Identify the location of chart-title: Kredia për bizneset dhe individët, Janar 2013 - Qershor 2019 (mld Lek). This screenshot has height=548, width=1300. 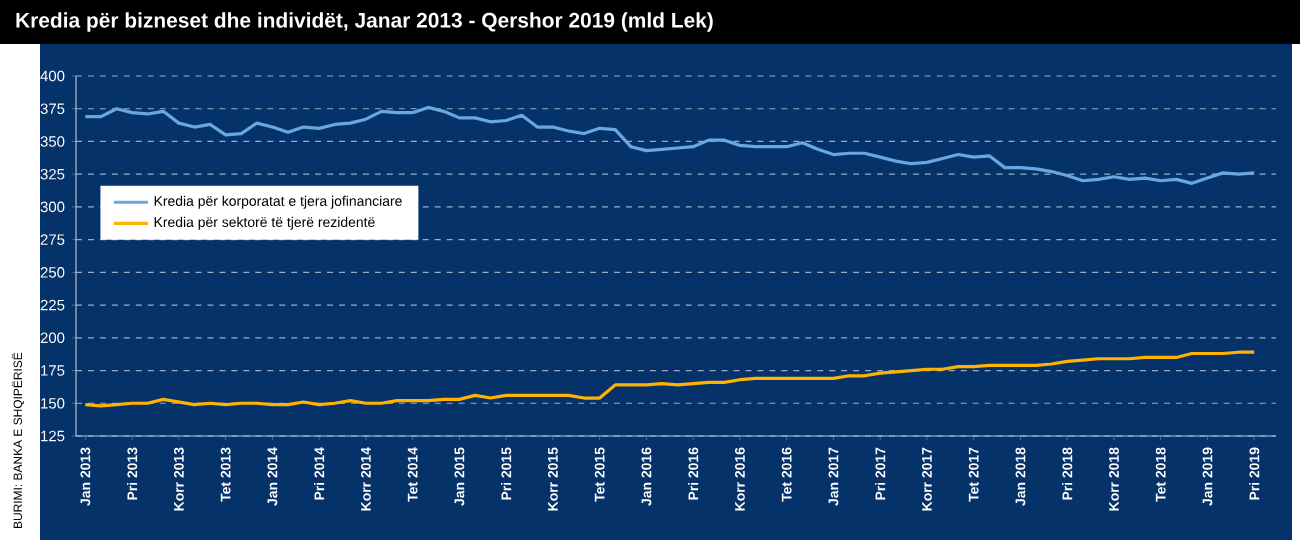
(364, 22).